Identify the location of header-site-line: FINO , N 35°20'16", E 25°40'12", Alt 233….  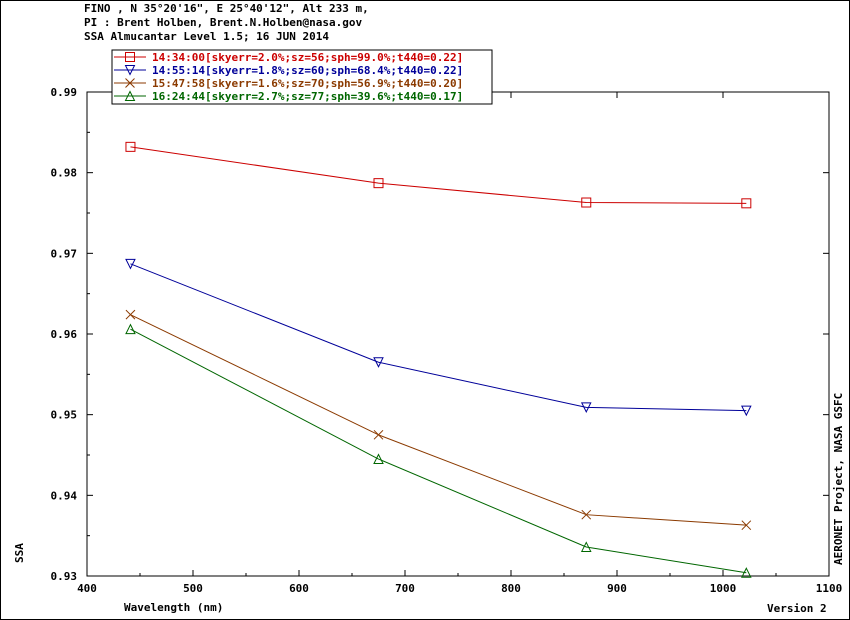
(226, 8).